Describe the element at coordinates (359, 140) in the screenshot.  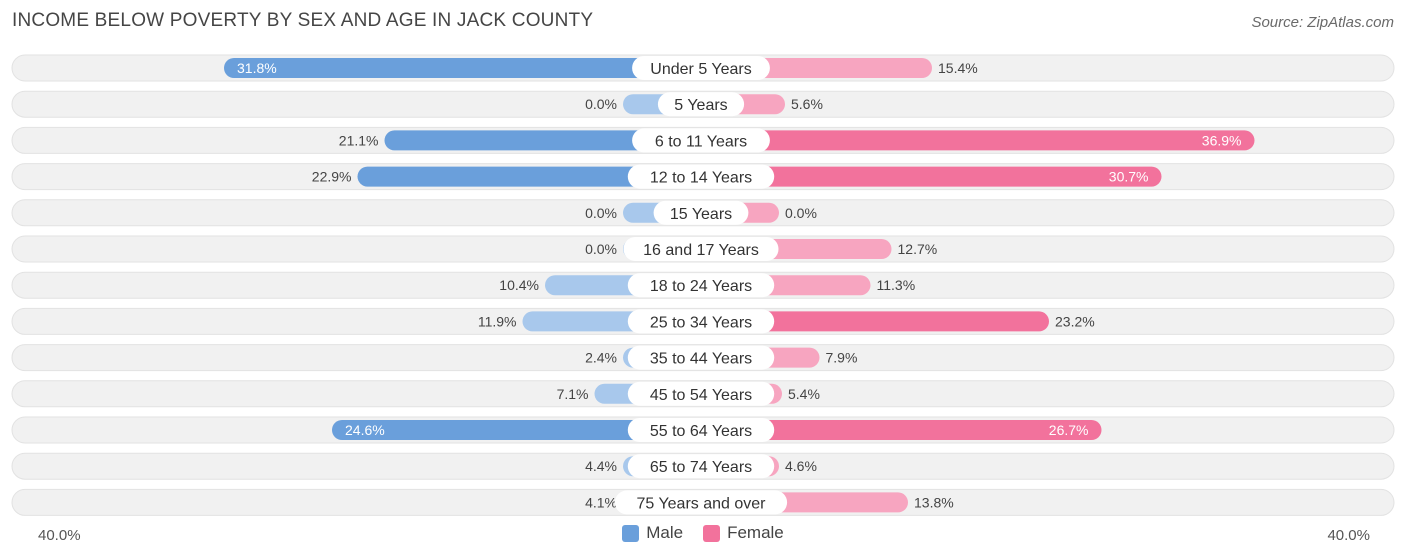
I see `male-value-label: 21.1%` at that location.